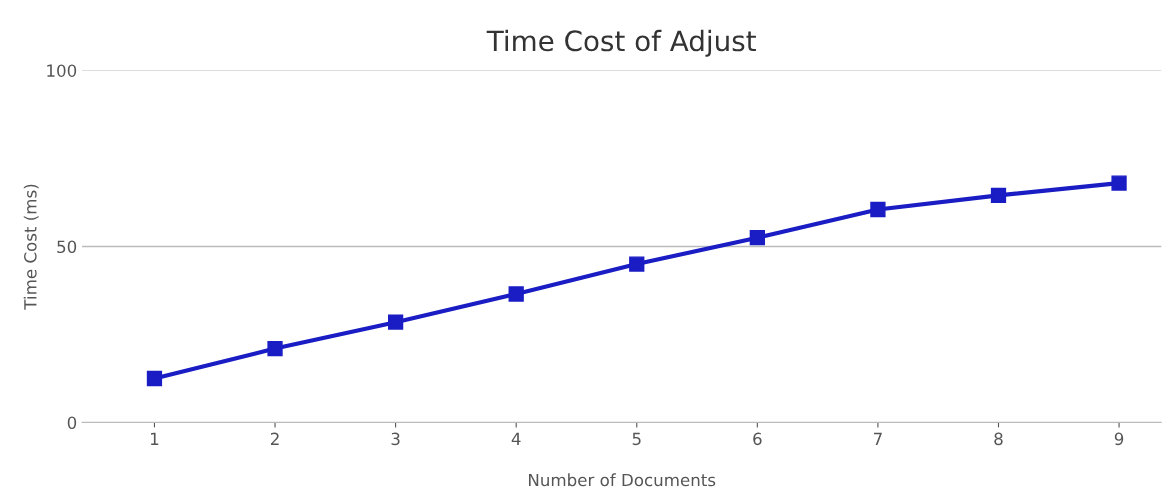 The image size is (1173, 503). Describe the element at coordinates (998, 439) in the screenshot. I see `x-tick-label: 8` at that location.